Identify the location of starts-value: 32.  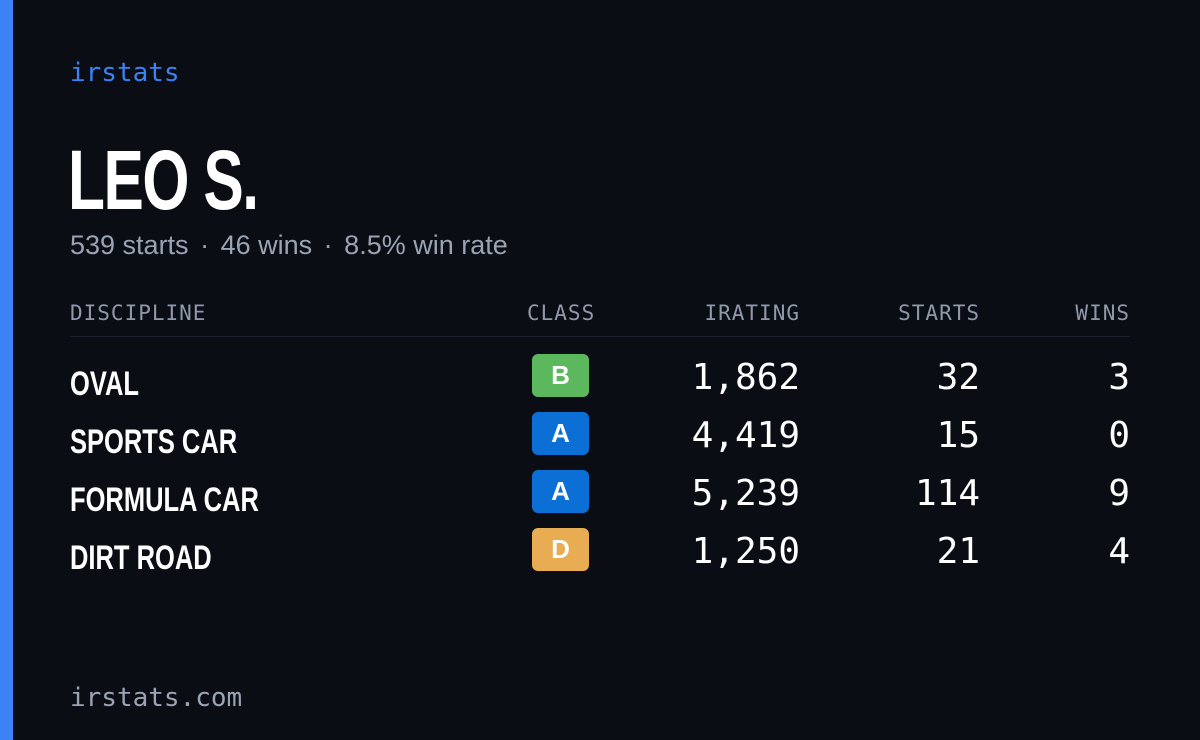
(958, 377).